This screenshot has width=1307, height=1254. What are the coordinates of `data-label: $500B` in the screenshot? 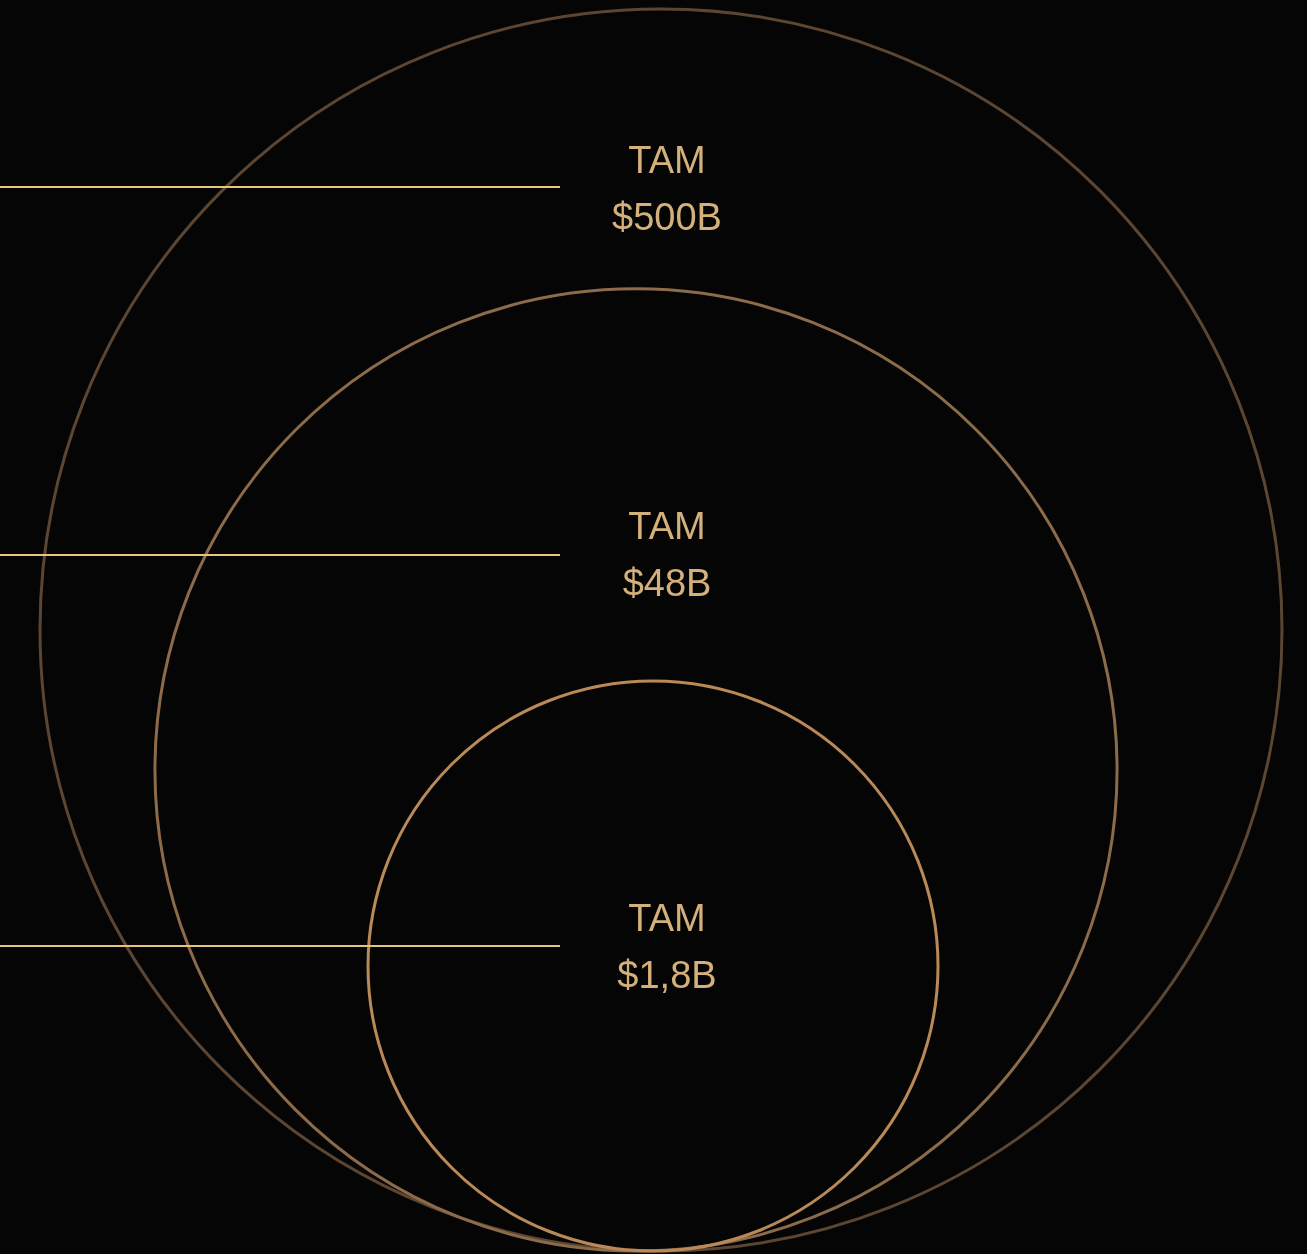 It's located at (667, 217).